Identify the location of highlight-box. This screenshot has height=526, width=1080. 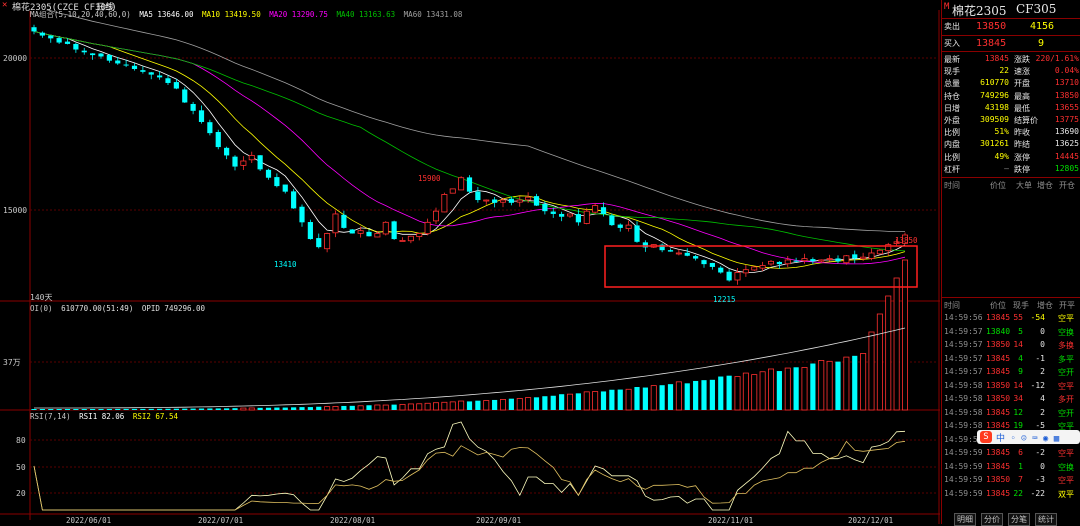
(761, 266).